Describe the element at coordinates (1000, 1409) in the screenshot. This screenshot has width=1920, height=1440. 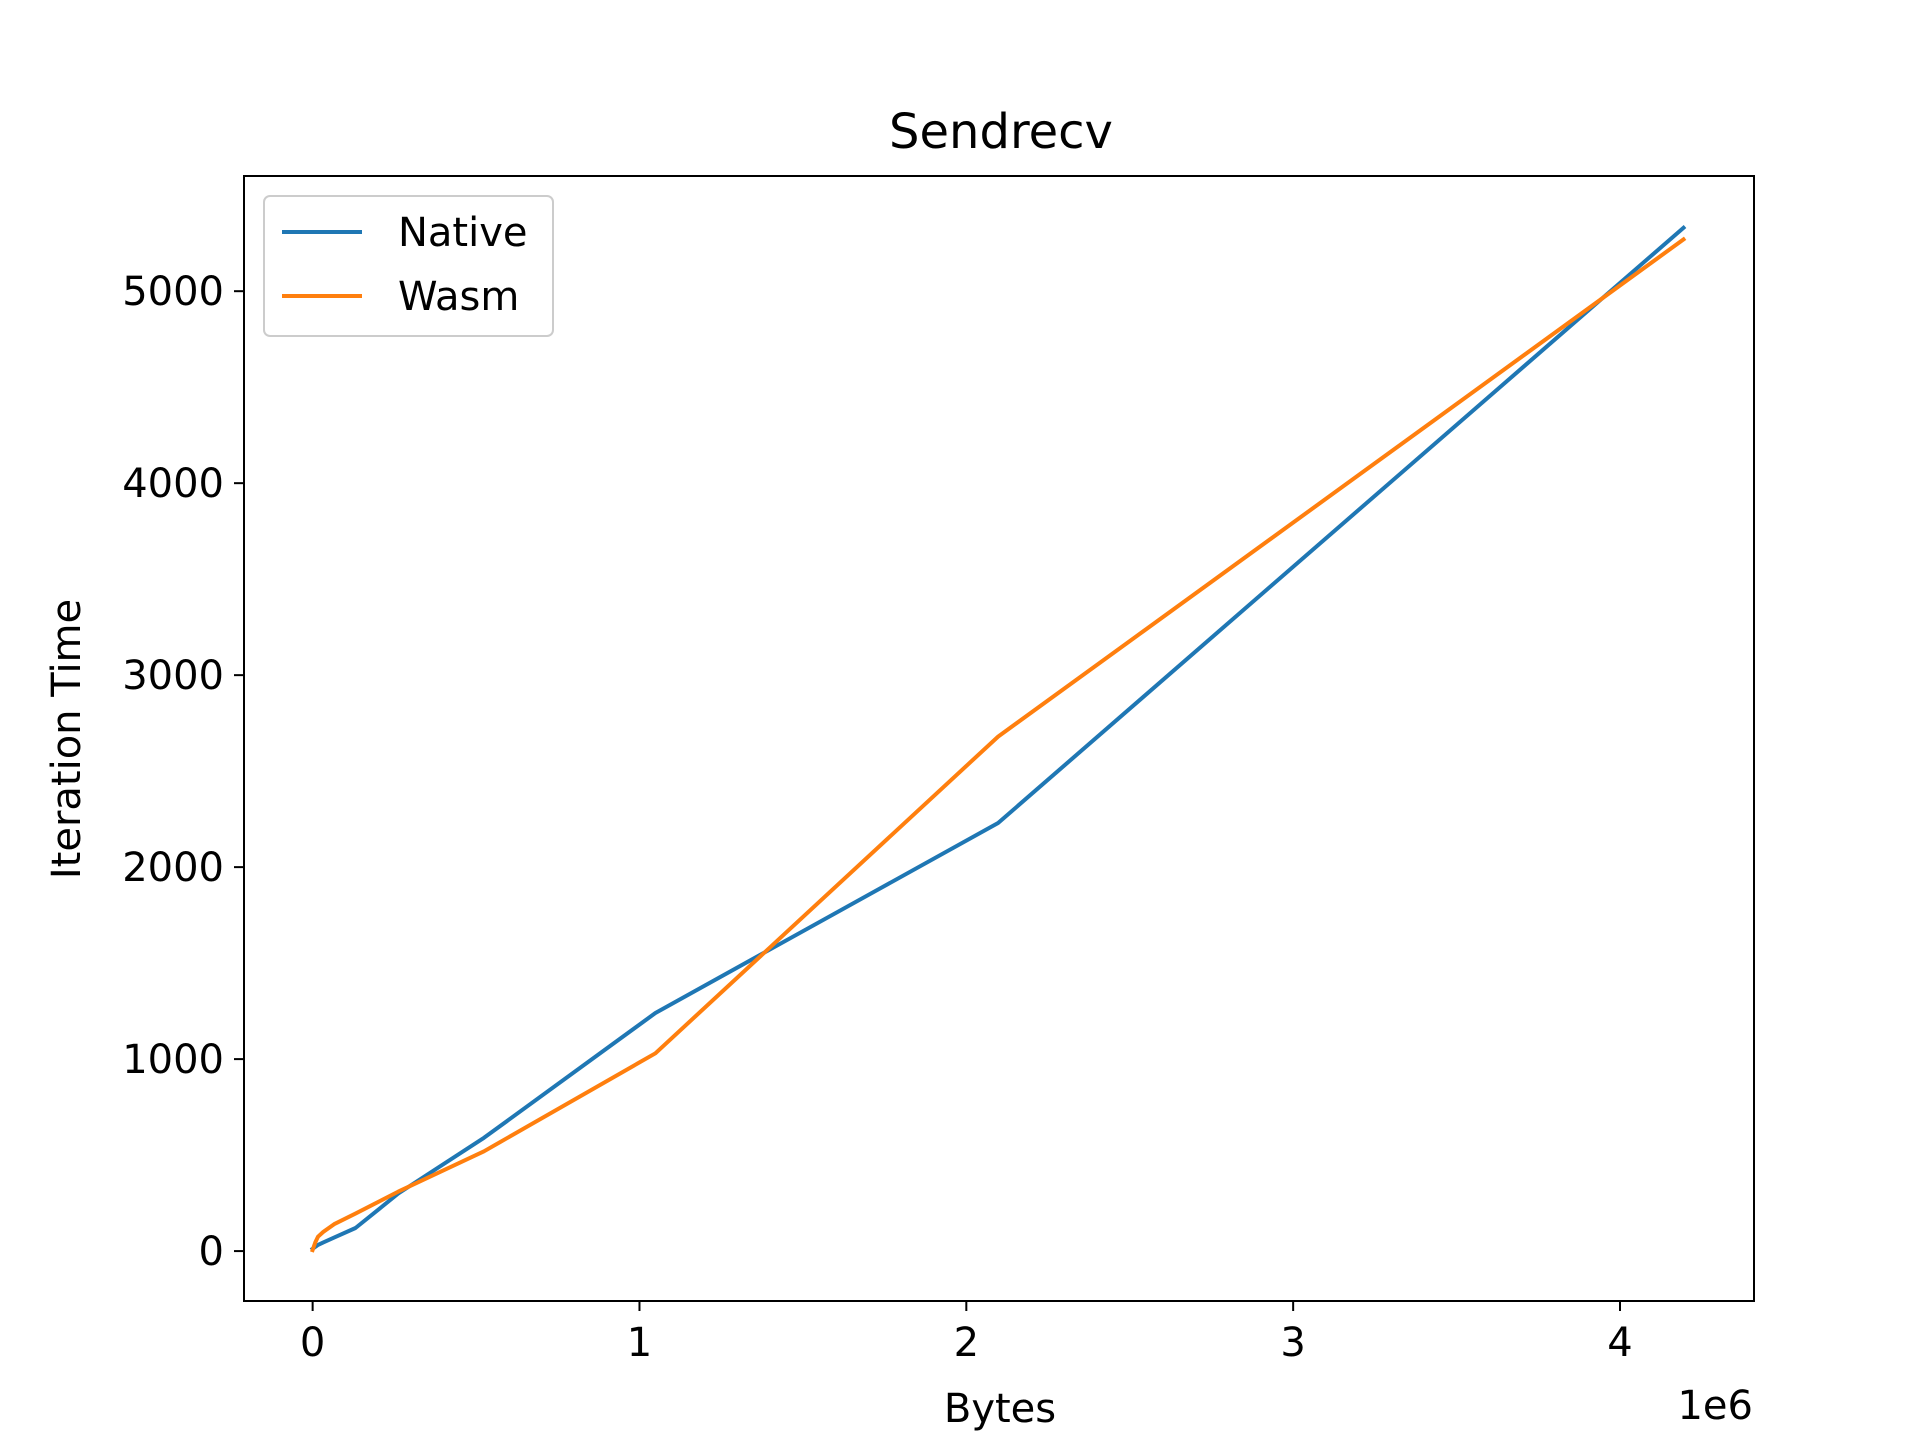
I see `x-axis-label: Bytes` at that location.